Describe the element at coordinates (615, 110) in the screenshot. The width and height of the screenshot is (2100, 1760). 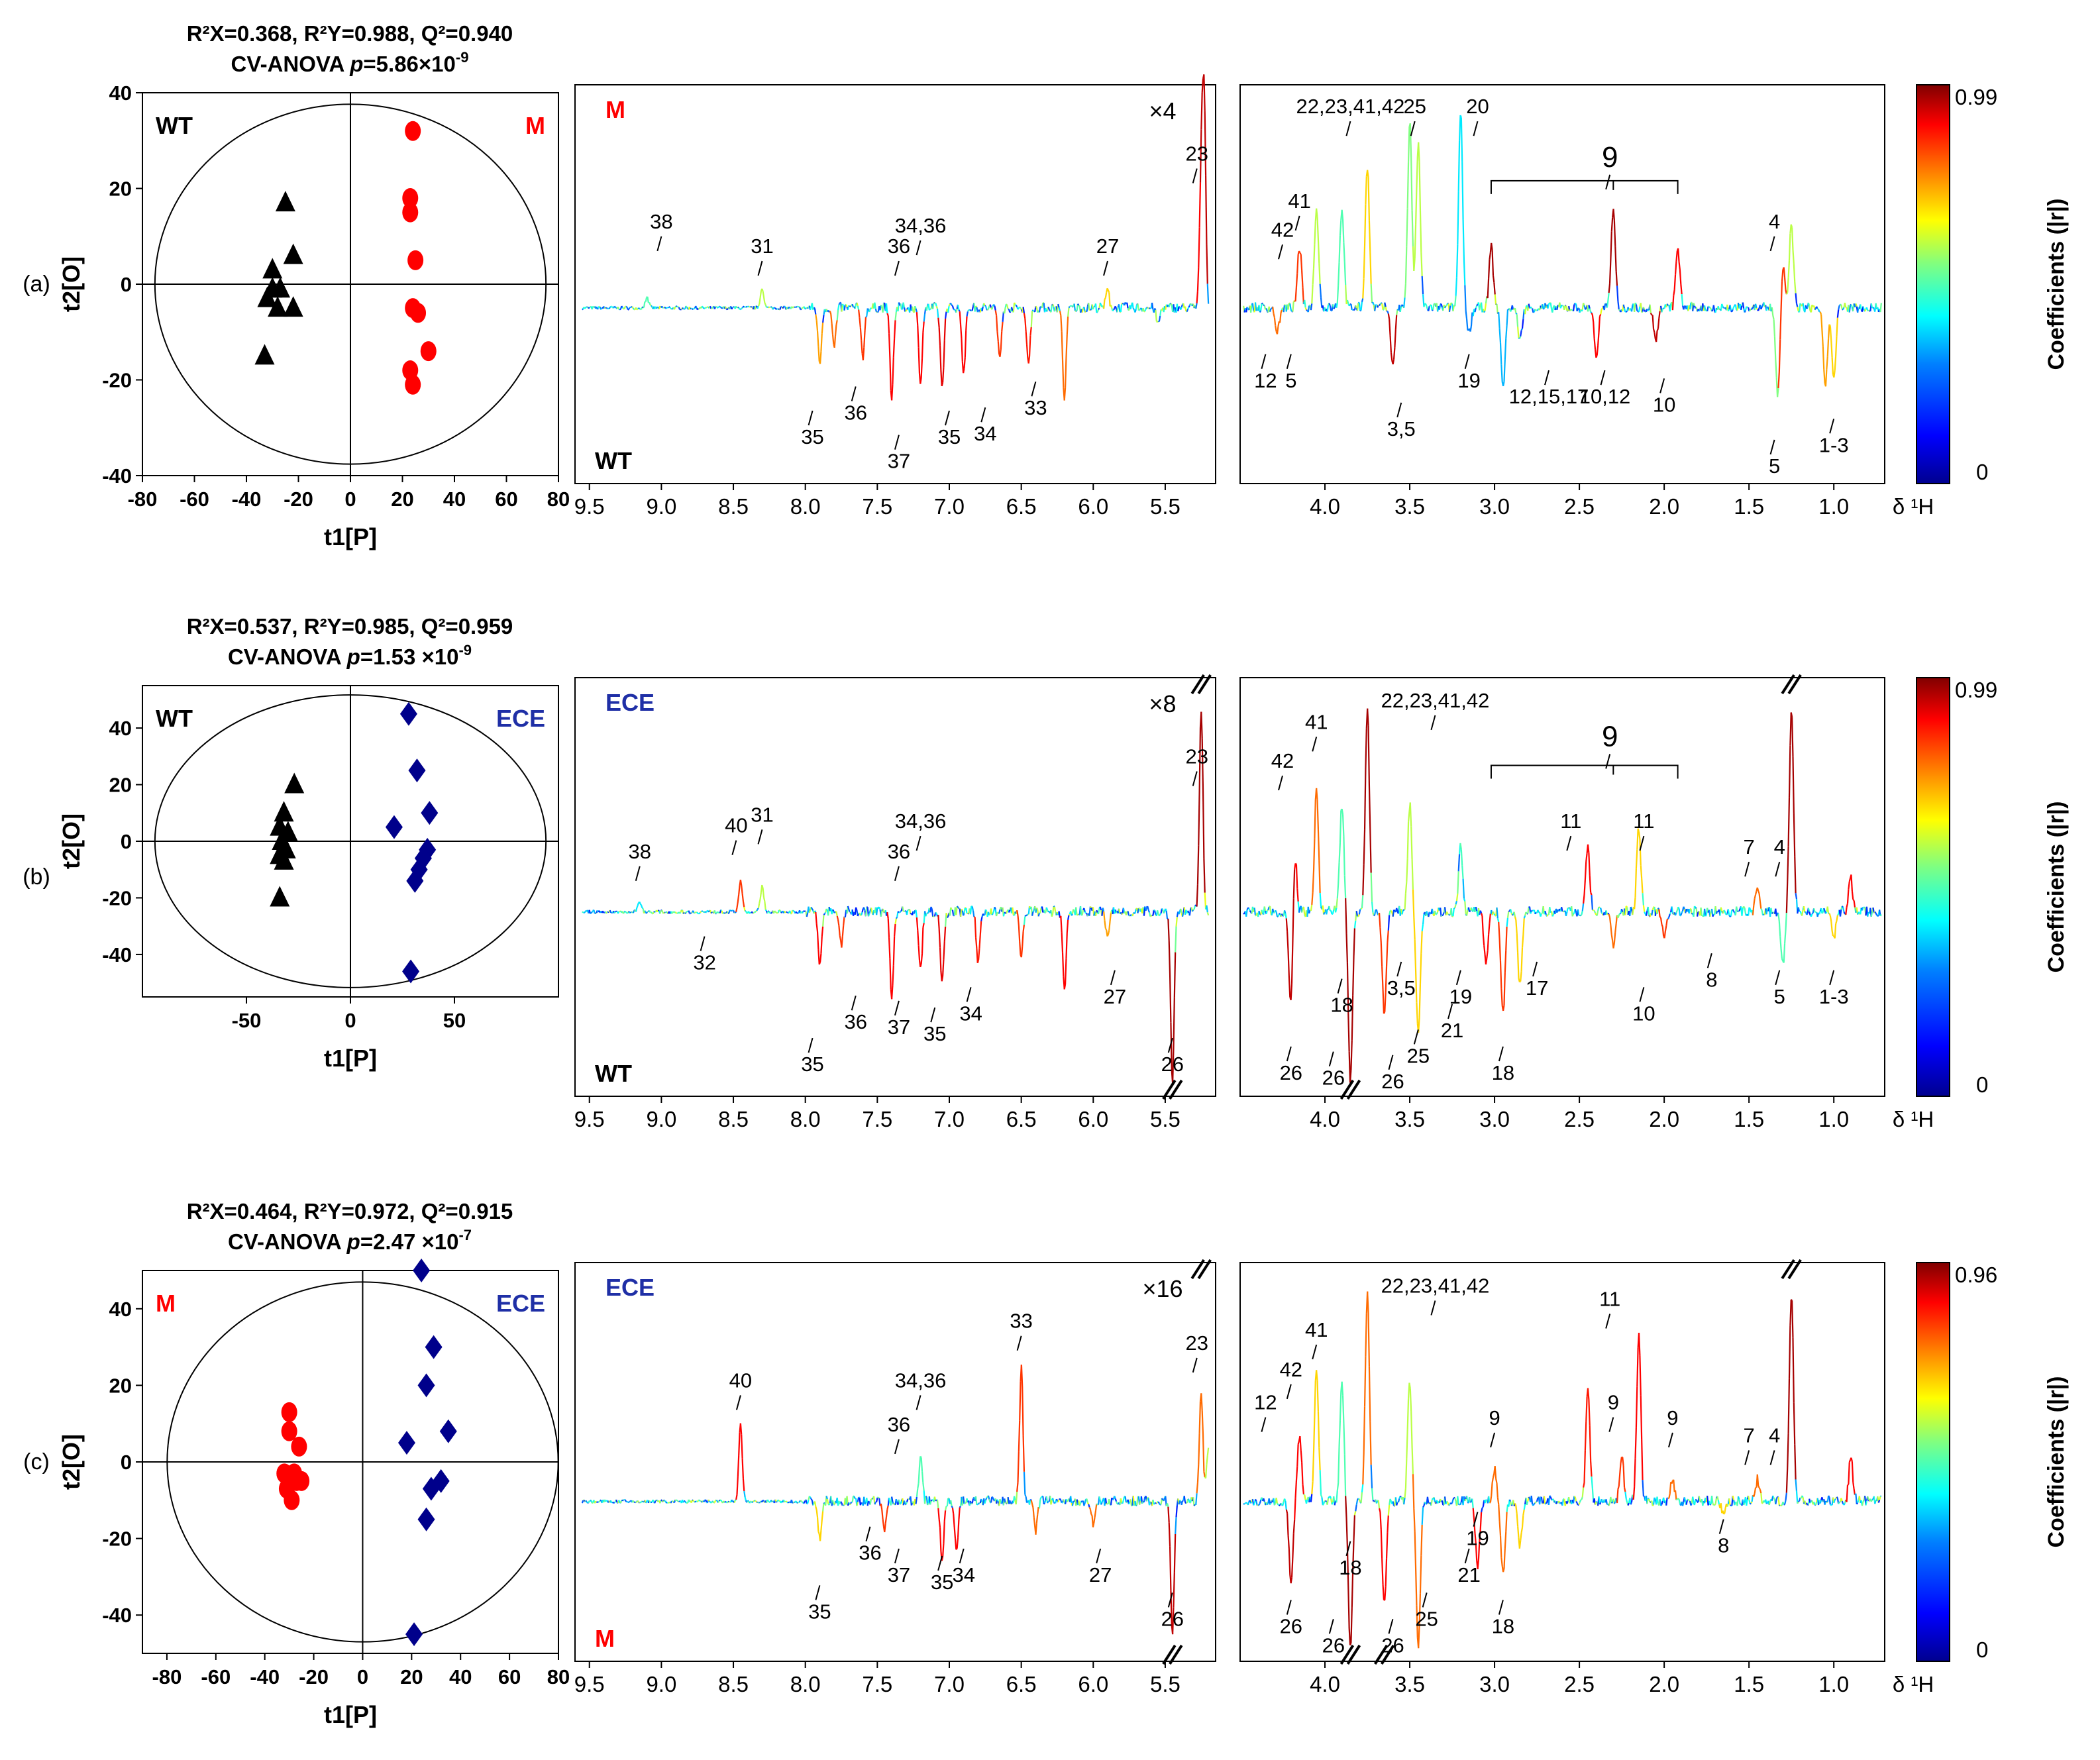
I see `loadings-top-group: M` at that location.